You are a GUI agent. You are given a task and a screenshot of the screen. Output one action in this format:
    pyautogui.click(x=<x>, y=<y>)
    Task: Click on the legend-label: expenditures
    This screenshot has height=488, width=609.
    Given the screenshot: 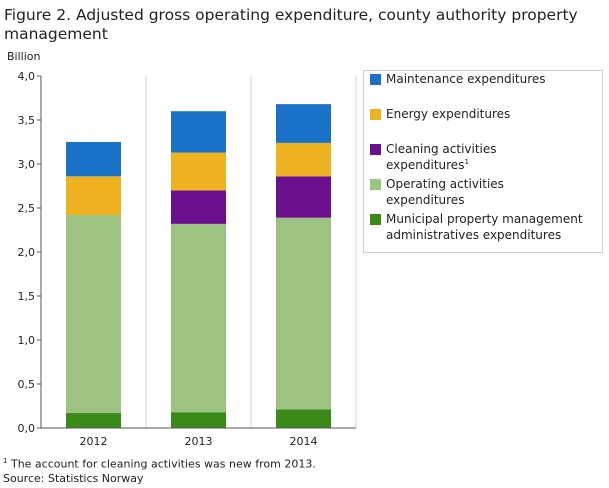 What is the action you would take?
    pyautogui.click(x=425, y=200)
    